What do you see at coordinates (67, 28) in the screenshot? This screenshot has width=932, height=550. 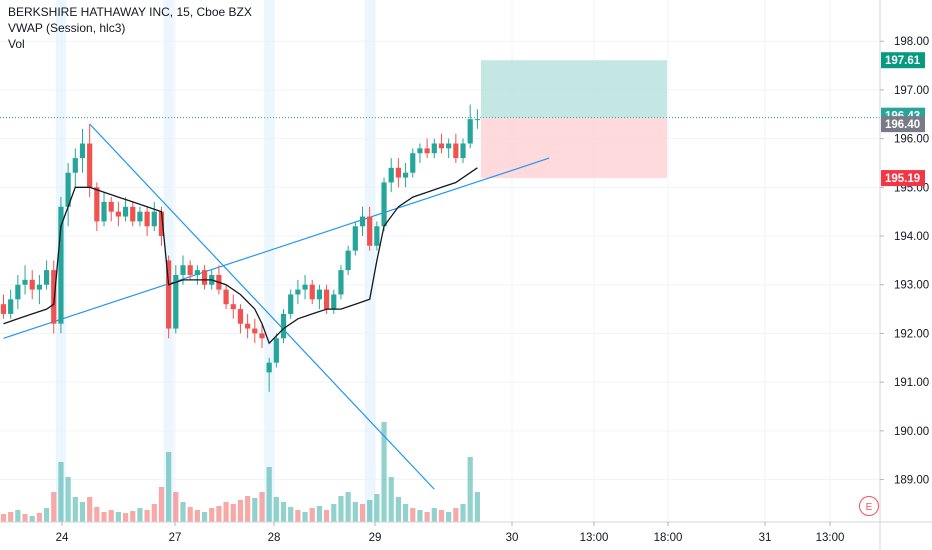 I see `vwap-legend: VWAP (Session, hlc3)` at bounding box center [67, 28].